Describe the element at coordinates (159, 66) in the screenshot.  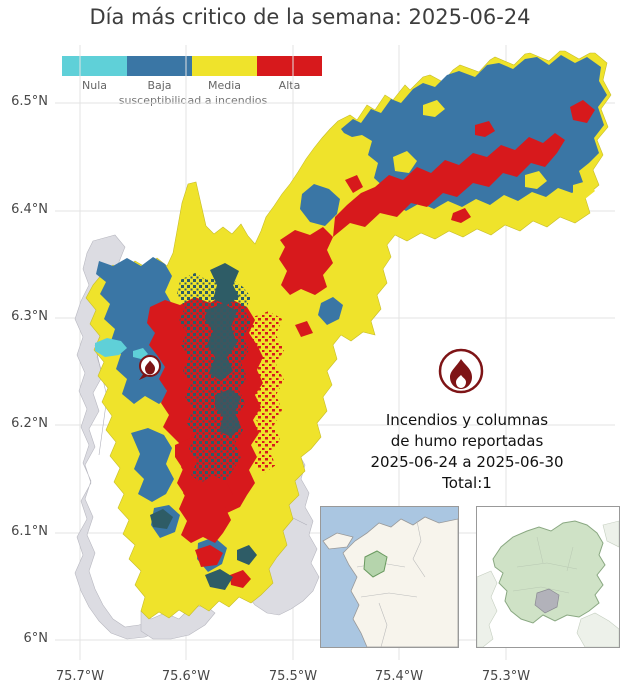
I see `legend-swatch-baja` at that location.